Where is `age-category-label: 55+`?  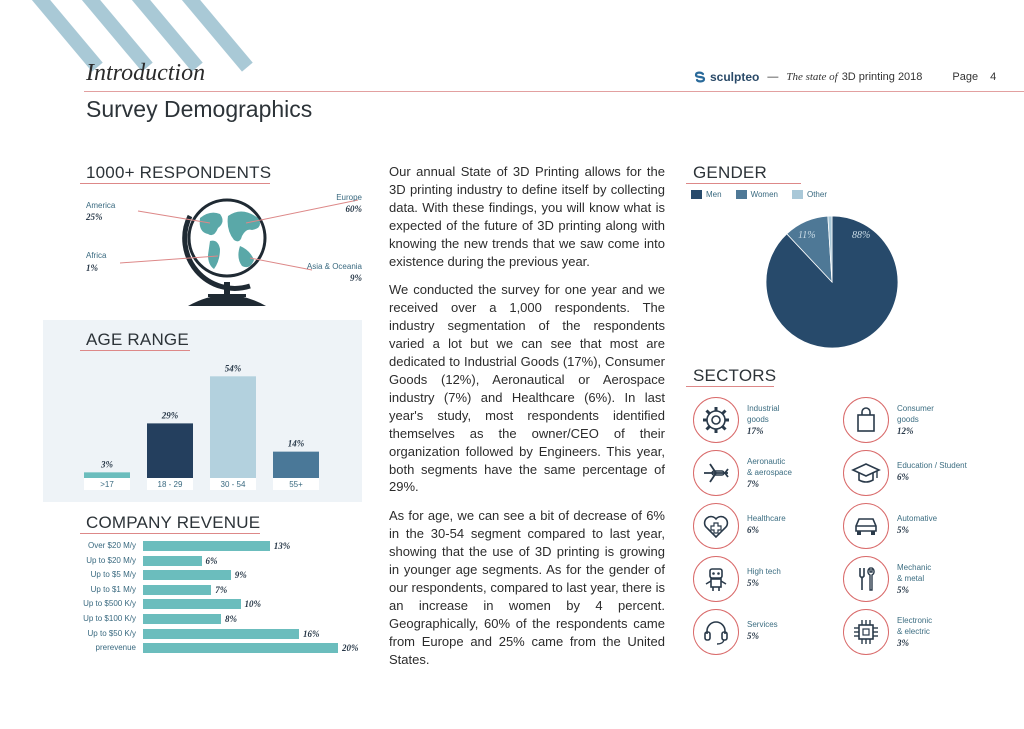 age-category-label: 55+ is located at coordinates (296, 484).